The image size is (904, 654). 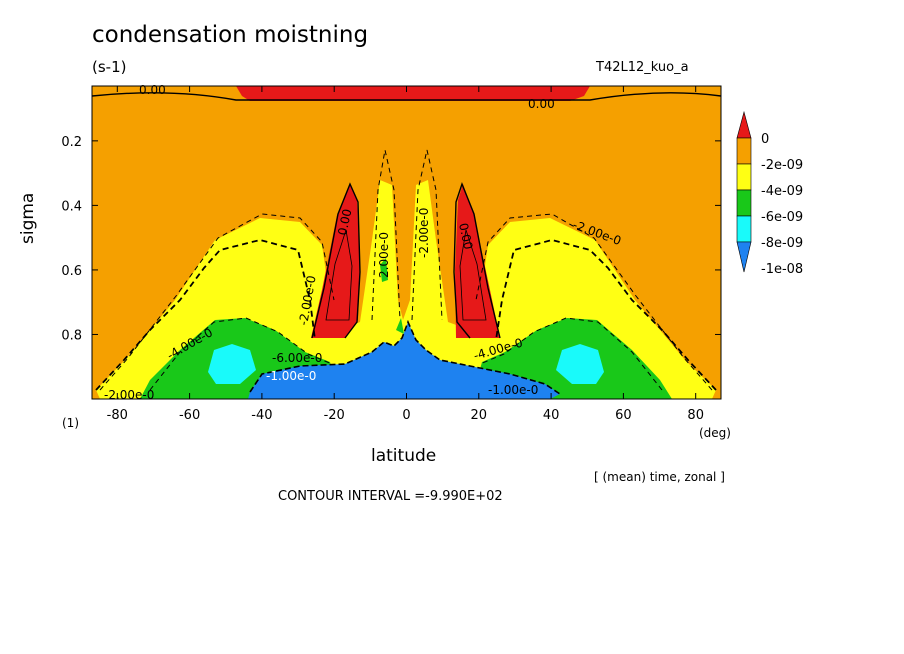 I want to click on chart-title: condensation moistning, so click(x=230, y=35).